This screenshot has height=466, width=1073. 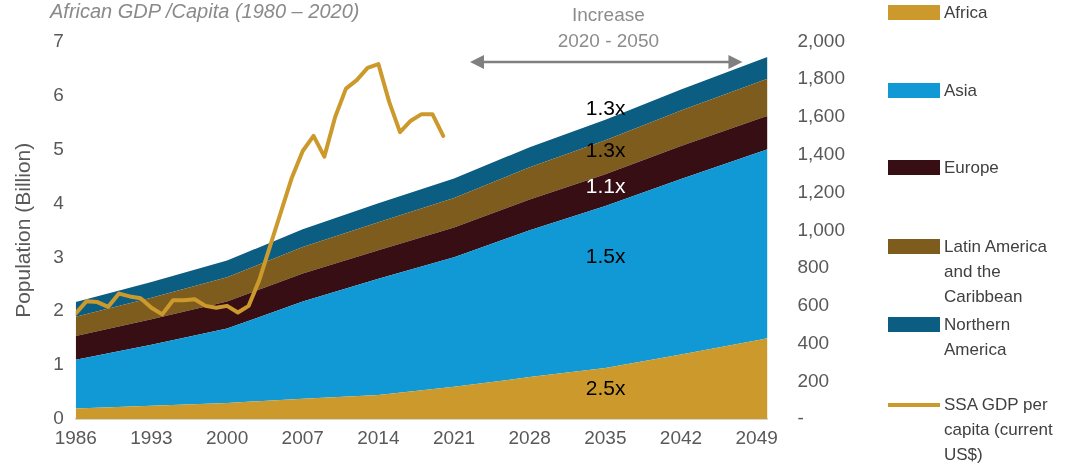 I want to click on x-tick-label: 2035, so click(x=605, y=437).